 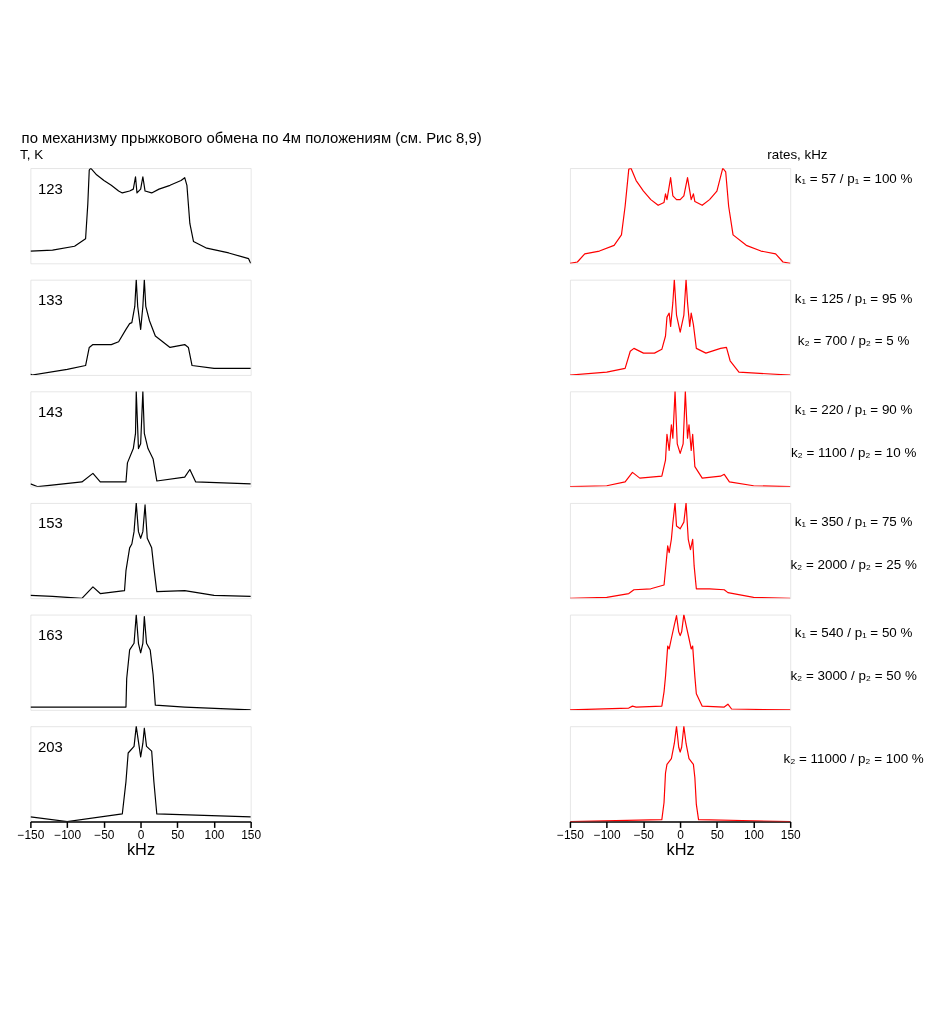 What do you see at coordinates (853, 521) in the screenshot?
I see `text: k₁ = 350 / p₁ = 75 %` at bounding box center [853, 521].